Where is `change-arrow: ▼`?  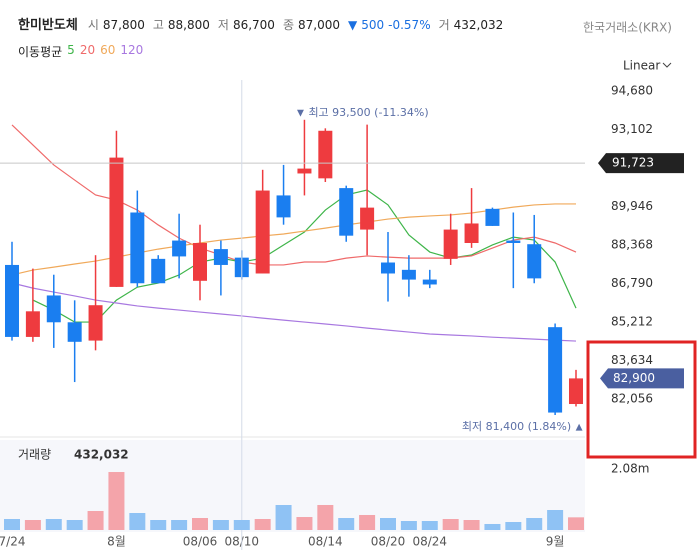 change-arrow: ▼ is located at coordinates (353, 25).